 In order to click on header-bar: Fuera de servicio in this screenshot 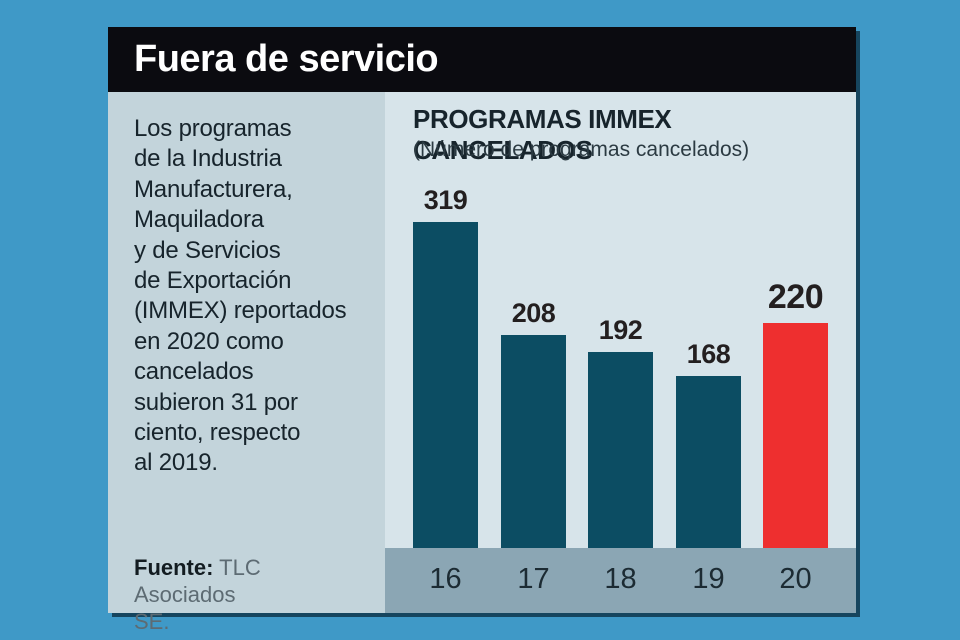, I will do `click(482, 59)`.